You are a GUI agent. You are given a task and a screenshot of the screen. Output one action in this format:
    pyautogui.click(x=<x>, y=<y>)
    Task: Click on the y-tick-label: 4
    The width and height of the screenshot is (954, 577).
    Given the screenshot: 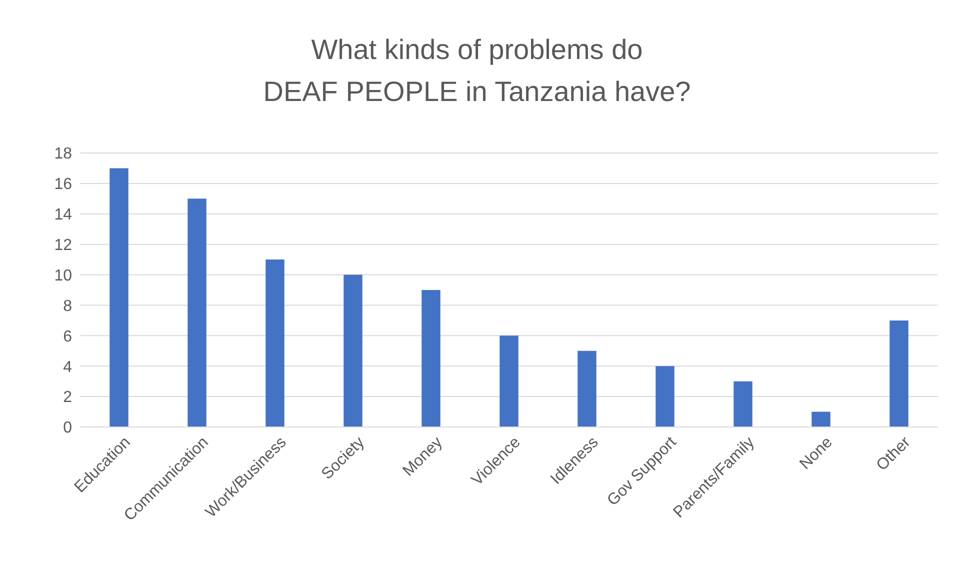 What is the action you would take?
    pyautogui.click(x=67, y=367)
    